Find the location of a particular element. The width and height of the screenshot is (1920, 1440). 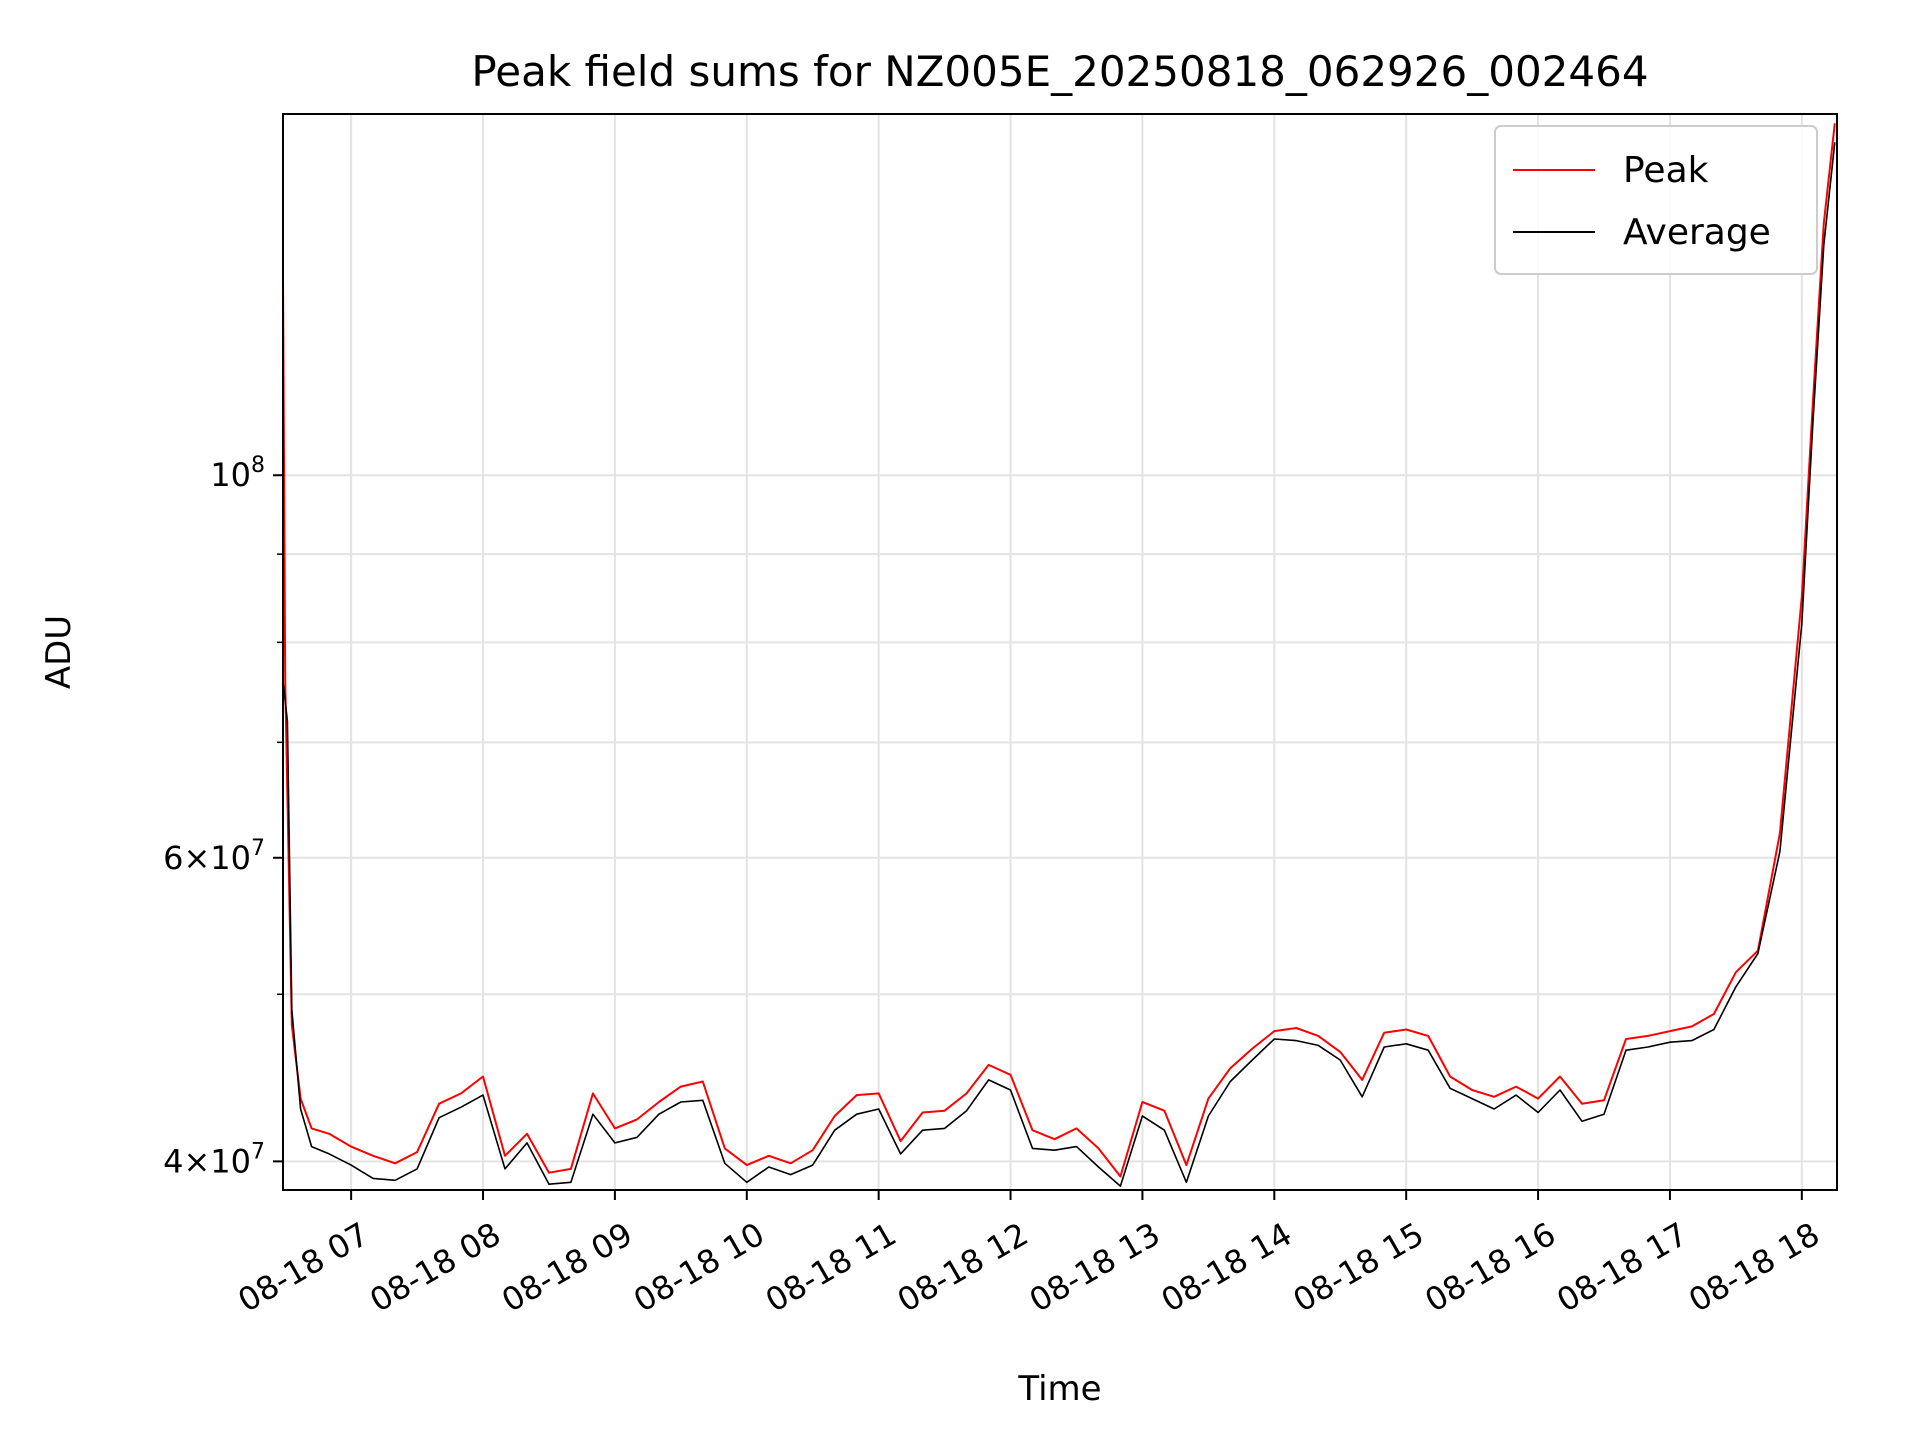

legend: Peak Average is located at coordinates (1656, 200).